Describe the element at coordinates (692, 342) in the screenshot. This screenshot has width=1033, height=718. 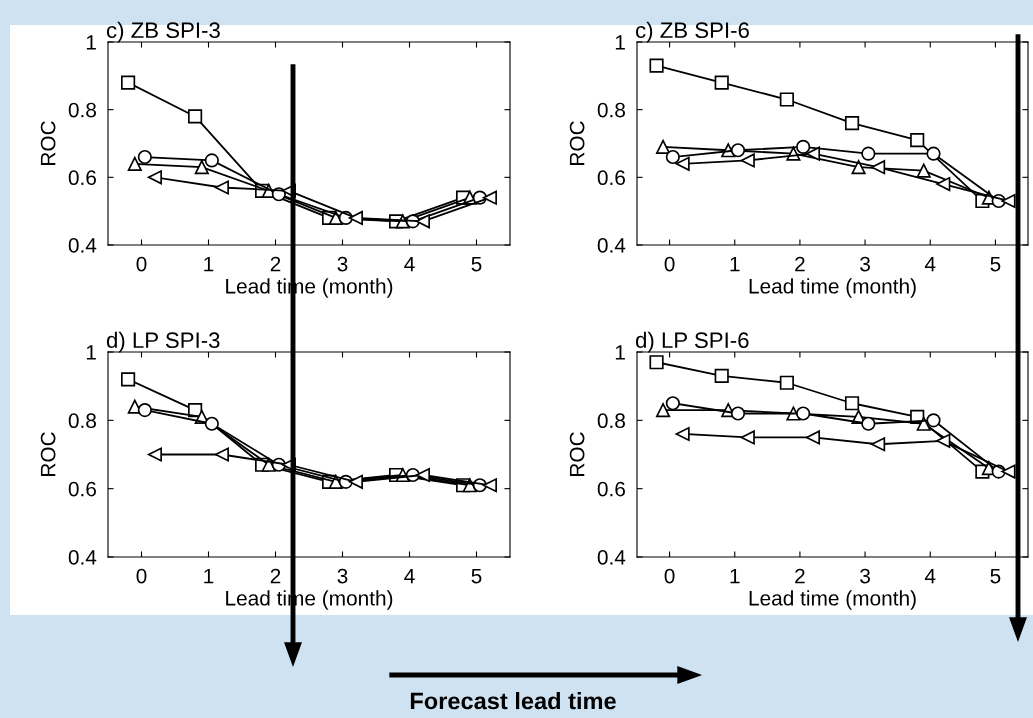
I see `chart-title: d) LP SPI-6` at that location.